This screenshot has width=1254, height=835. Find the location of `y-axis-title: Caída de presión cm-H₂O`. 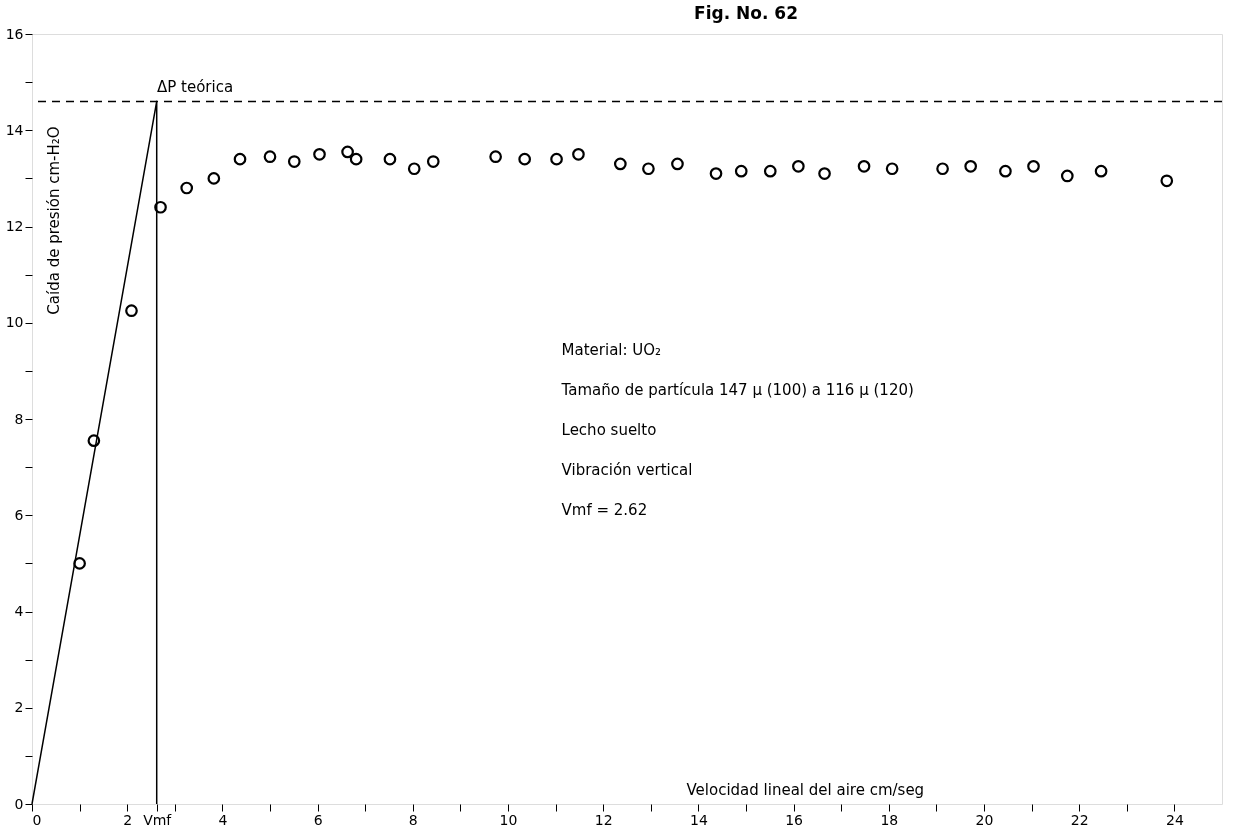

y-axis-title: Caída de presión cm-H₂O is located at coordinates (54, 220).